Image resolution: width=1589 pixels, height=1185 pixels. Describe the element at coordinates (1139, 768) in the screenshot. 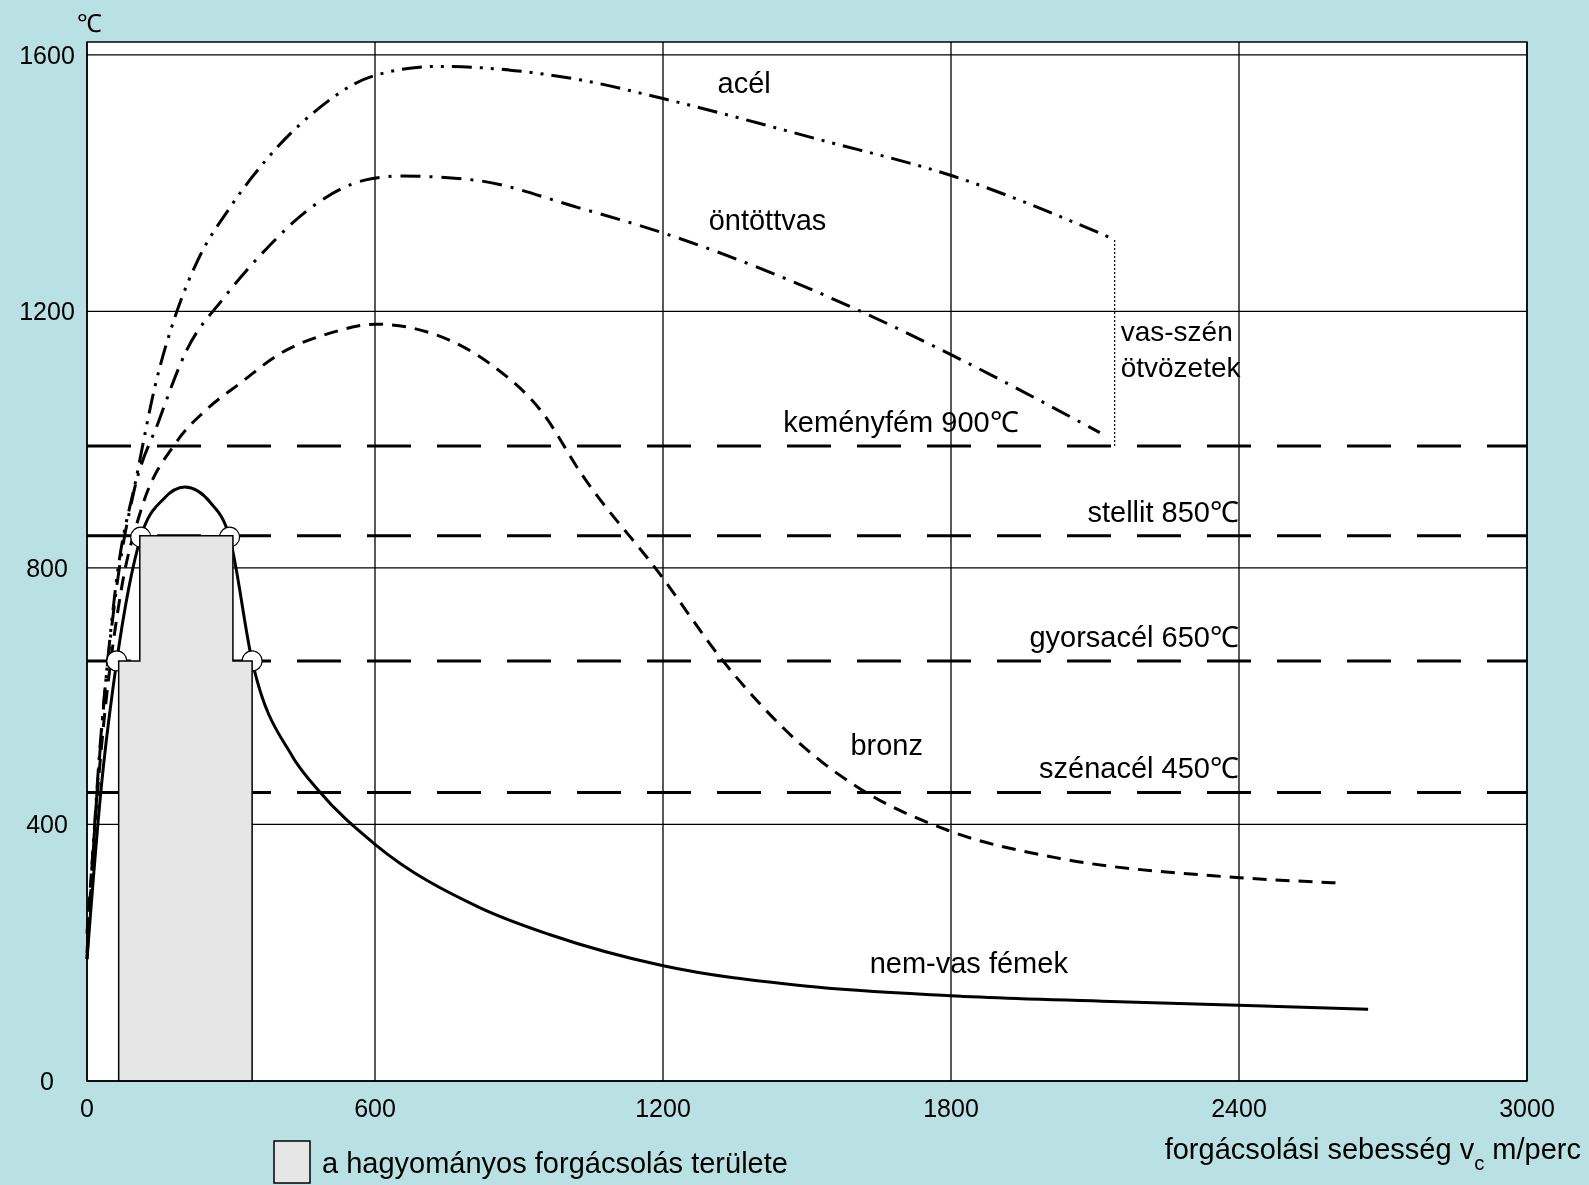

I see `ref-line-label: szénacél 450℃` at that location.